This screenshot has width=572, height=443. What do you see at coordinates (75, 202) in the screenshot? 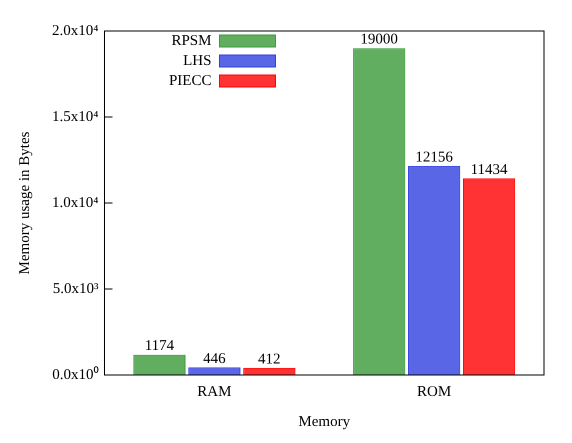
I see `y-tick-label: 1.0x10⁴` at bounding box center [75, 202].